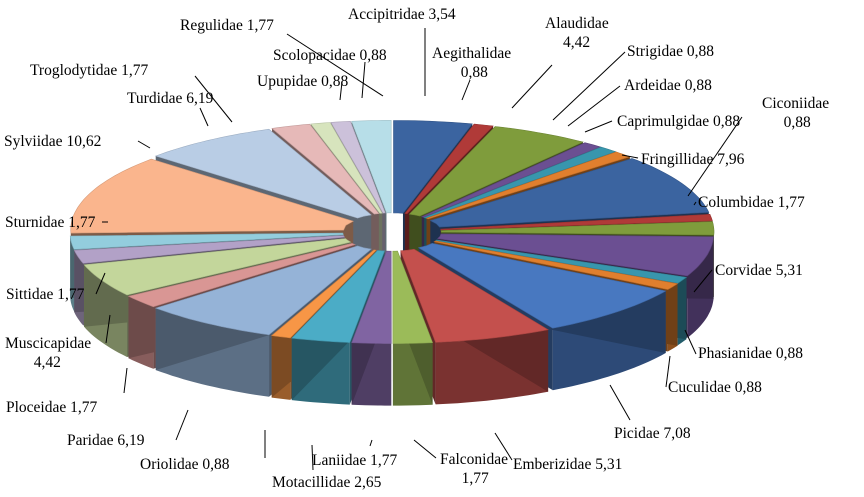 Image resolution: width=864 pixels, height=497 pixels. What do you see at coordinates (367, 482) in the screenshot?
I see `label-value-motacillidae: 2,65` at bounding box center [367, 482].